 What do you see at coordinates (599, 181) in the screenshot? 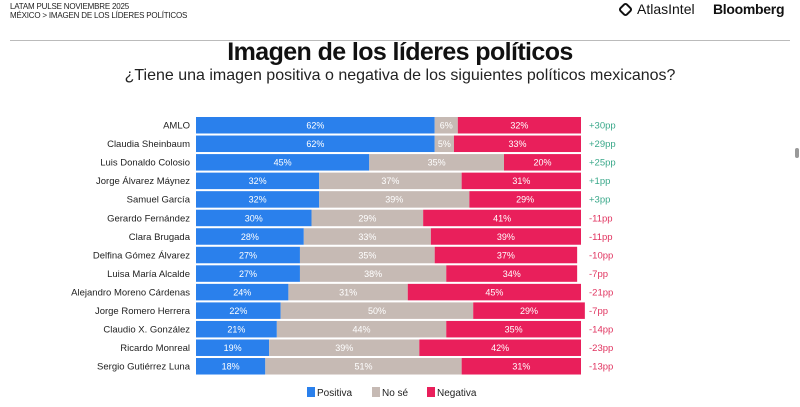
I see `net-difference-label: +1pp` at bounding box center [599, 181].